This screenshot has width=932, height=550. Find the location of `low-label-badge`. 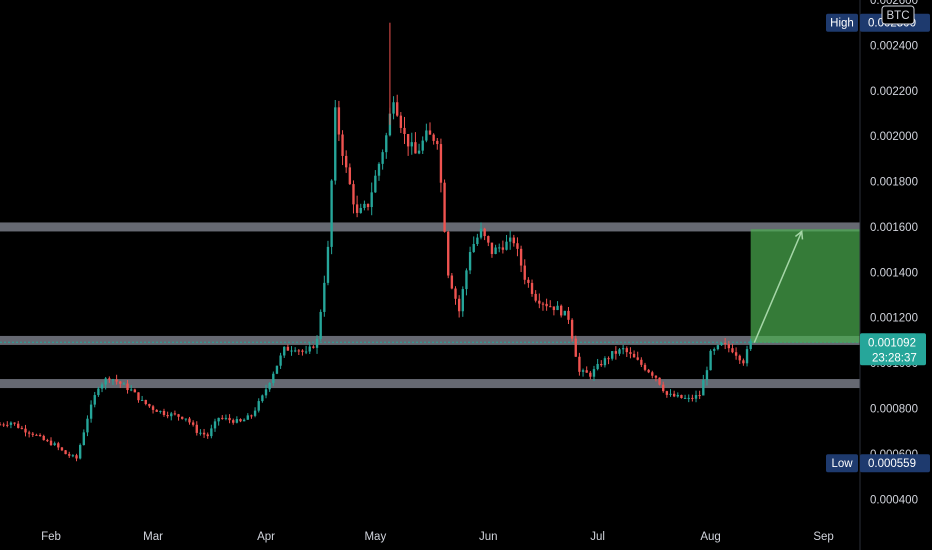

low-label-badge is located at coordinates (842, 463).